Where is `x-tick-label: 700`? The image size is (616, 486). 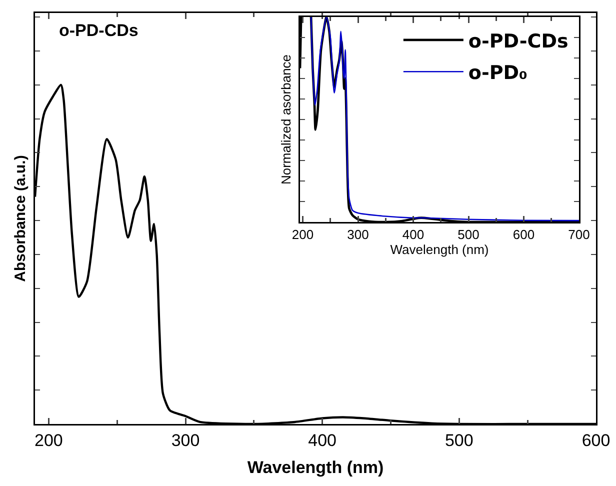
x-tick-label: 700 is located at coordinates (579, 234).